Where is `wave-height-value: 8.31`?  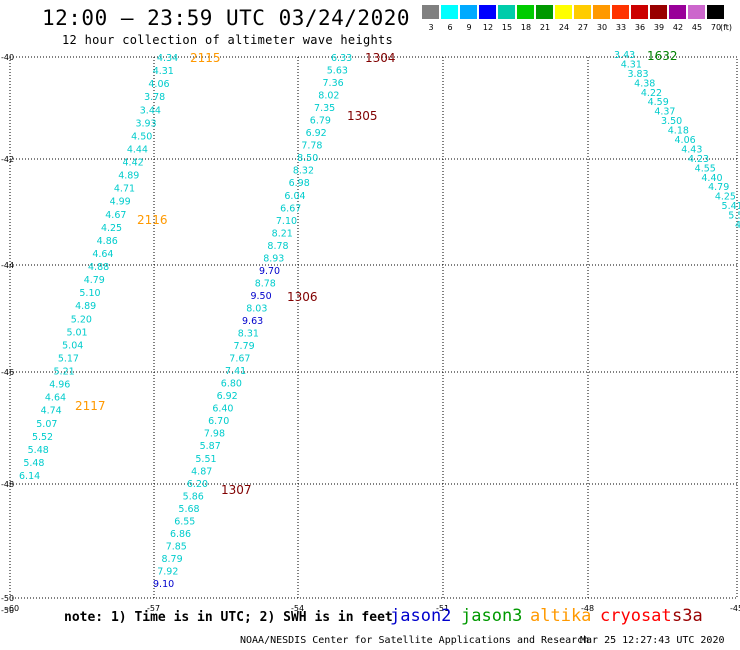
wave-height-value: 8.31 is located at coordinates (248, 334).